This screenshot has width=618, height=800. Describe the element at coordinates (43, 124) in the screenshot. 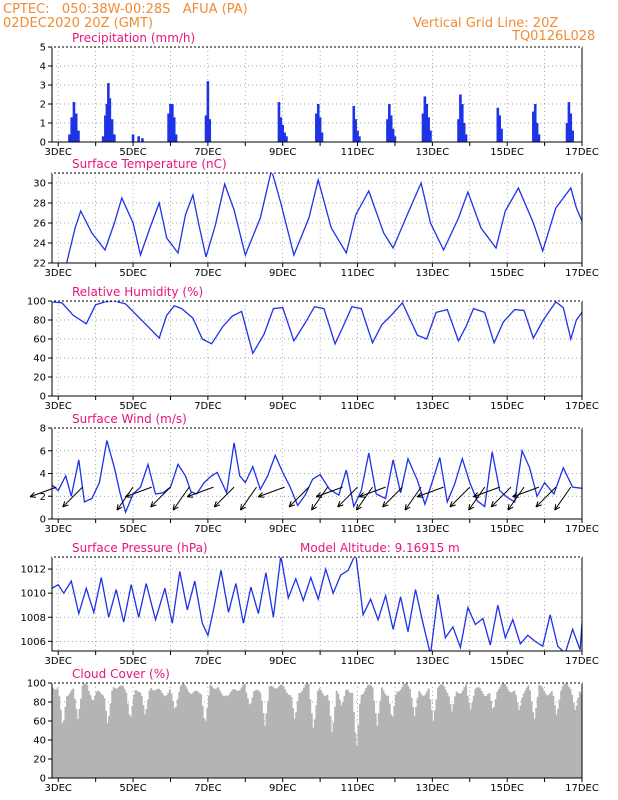

I see `y-tick-label: 1` at that location.